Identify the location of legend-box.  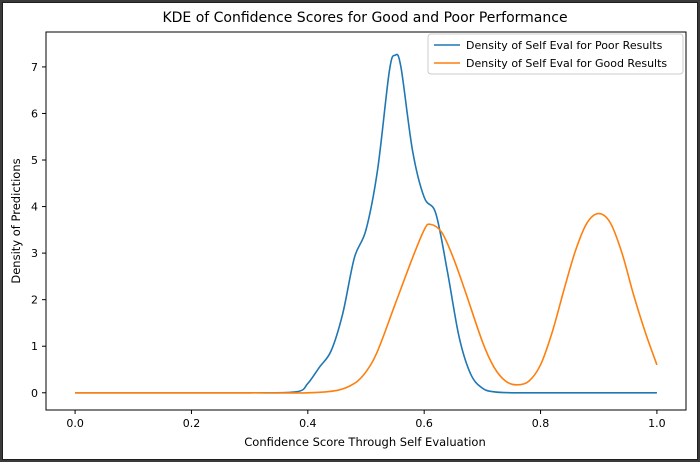
(555, 54).